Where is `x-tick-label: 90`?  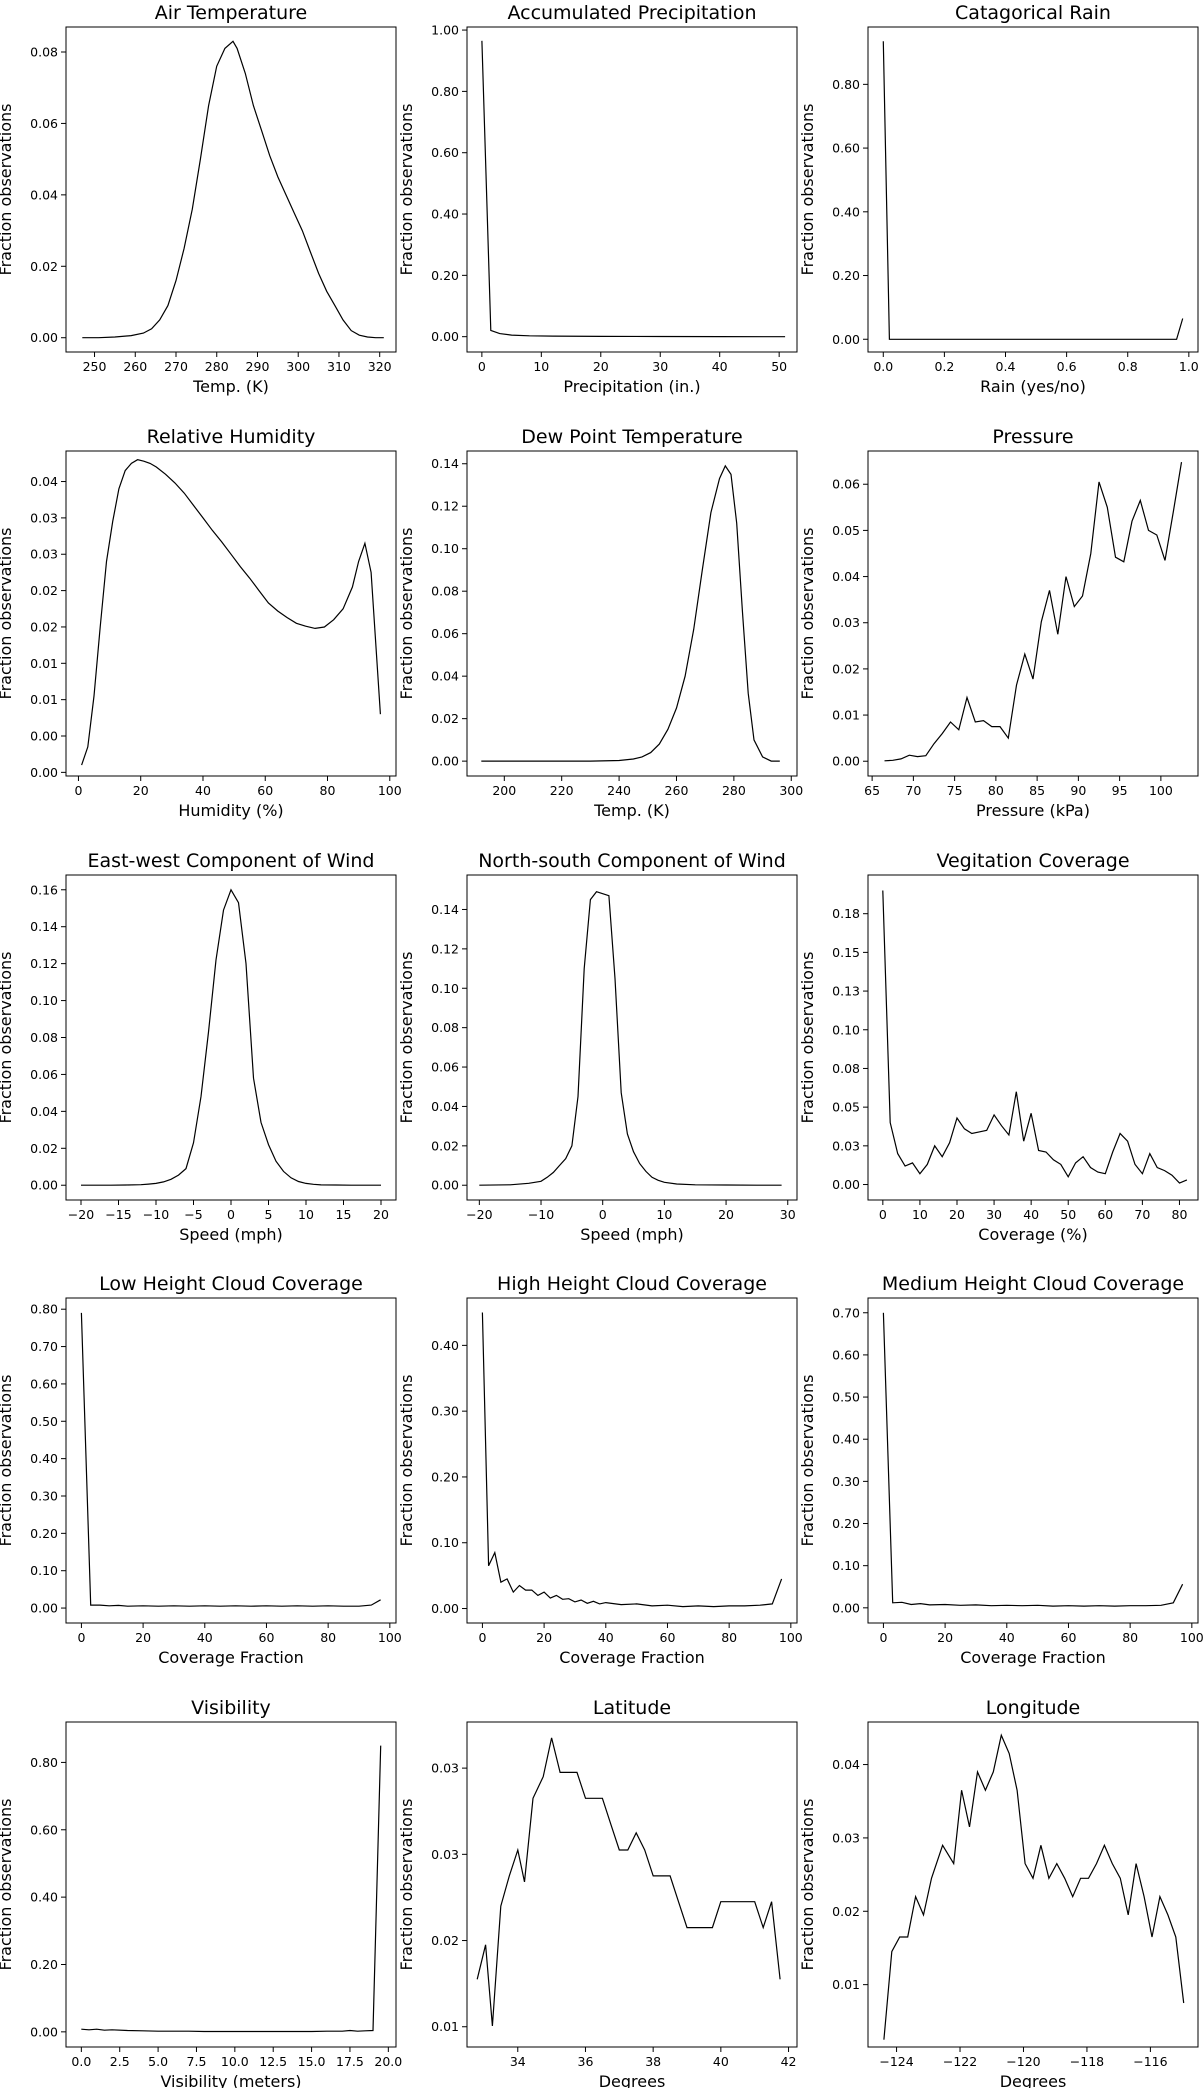 x-tick-label: 90 is located at coordinates (1078, 790).